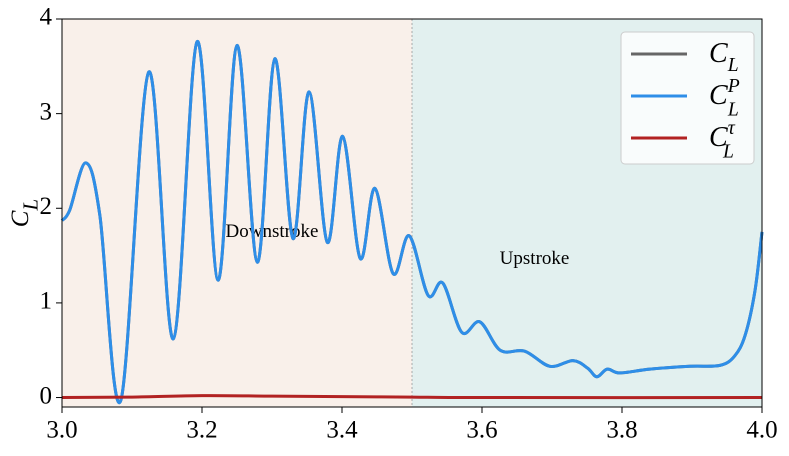  Describe the element at coordinates (46, 395) in the screenshot. I see `y-tick-label: 0` at that location.